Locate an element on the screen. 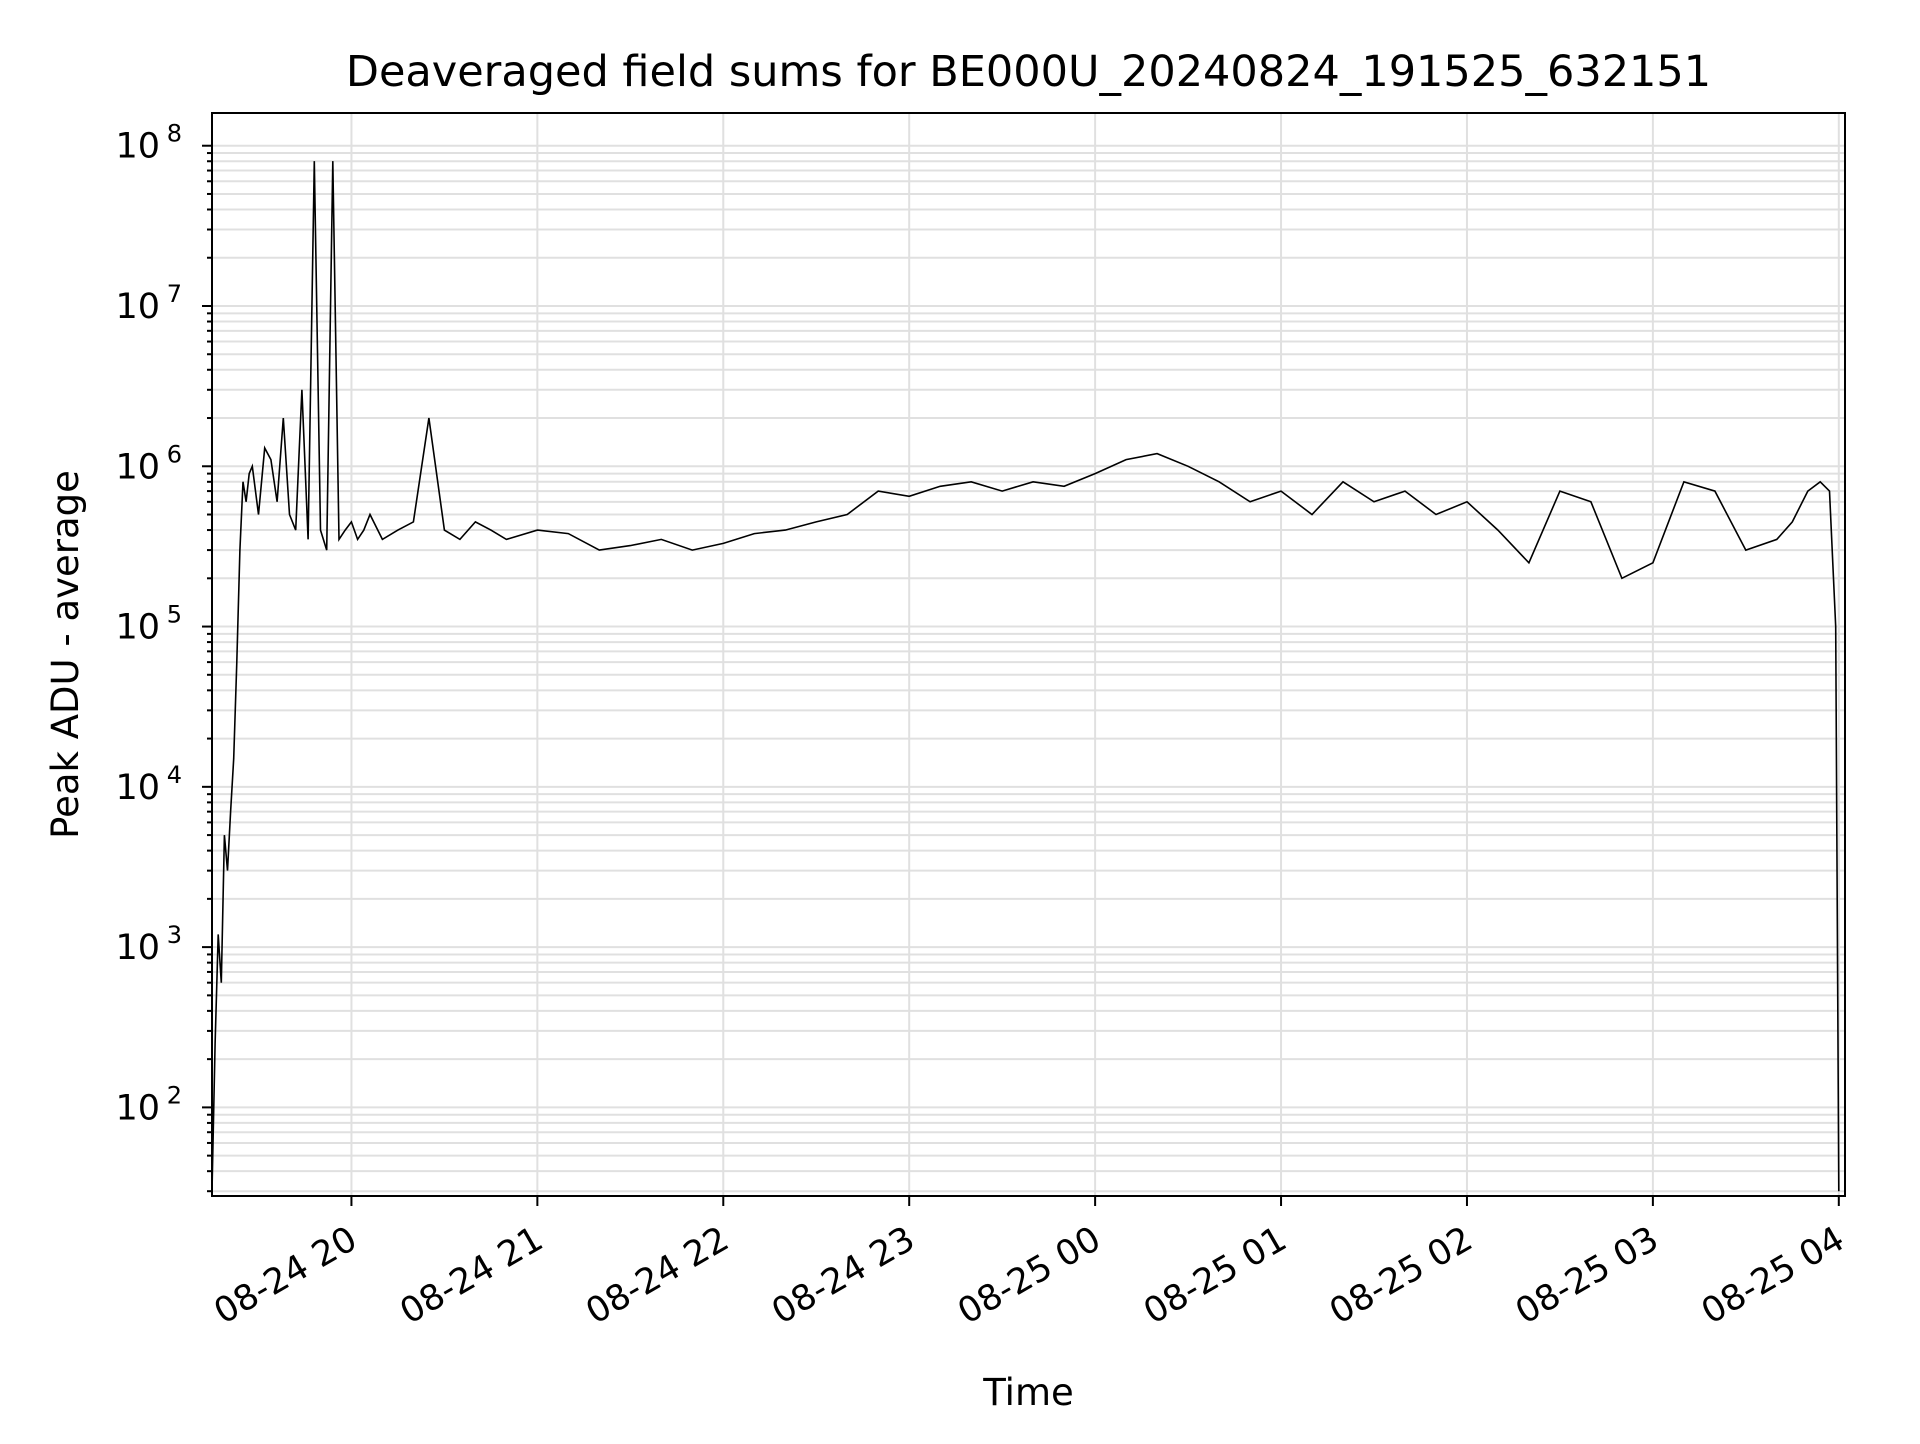 Image resolution: width=1920 pixels, height=1444 pixels. y-tick-label-exponent: 5 is located at coordinates (174, 615).